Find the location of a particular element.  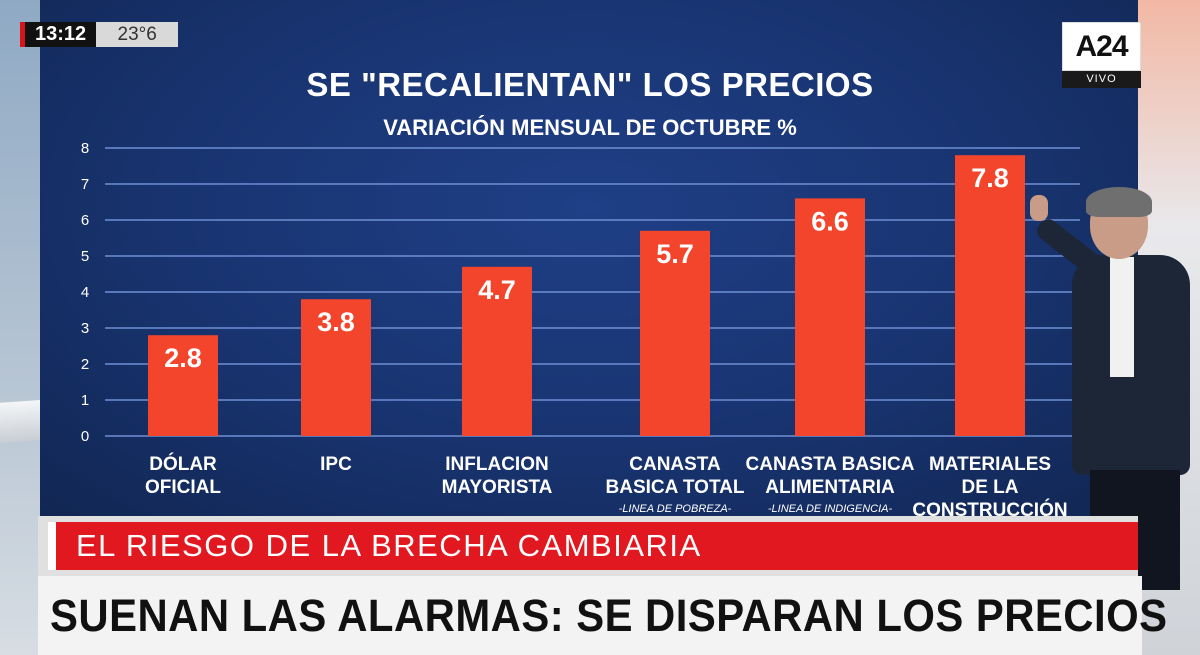

section-banner: EL RIESGO DE LA BRECHA CAMBIARIA is located at coordinates (593, 546).